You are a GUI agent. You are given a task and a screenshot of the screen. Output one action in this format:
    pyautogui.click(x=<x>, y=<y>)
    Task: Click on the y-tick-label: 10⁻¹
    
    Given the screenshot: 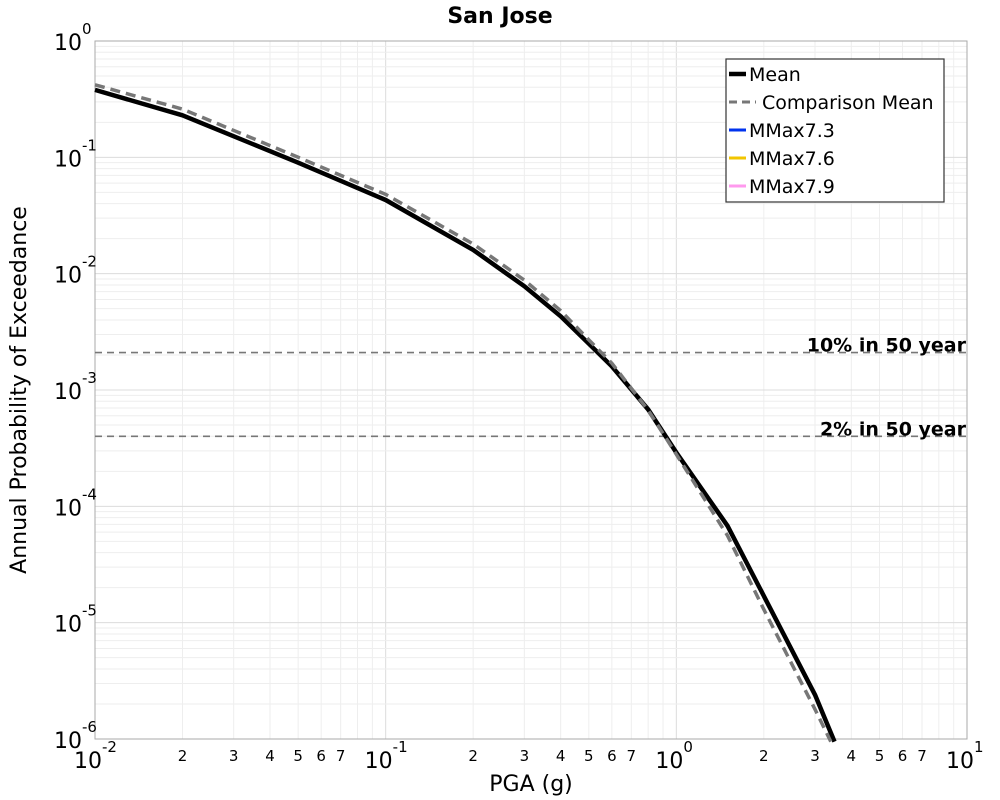 What is the action you would take?
    pyautogui.click(x=75, y=154)
    